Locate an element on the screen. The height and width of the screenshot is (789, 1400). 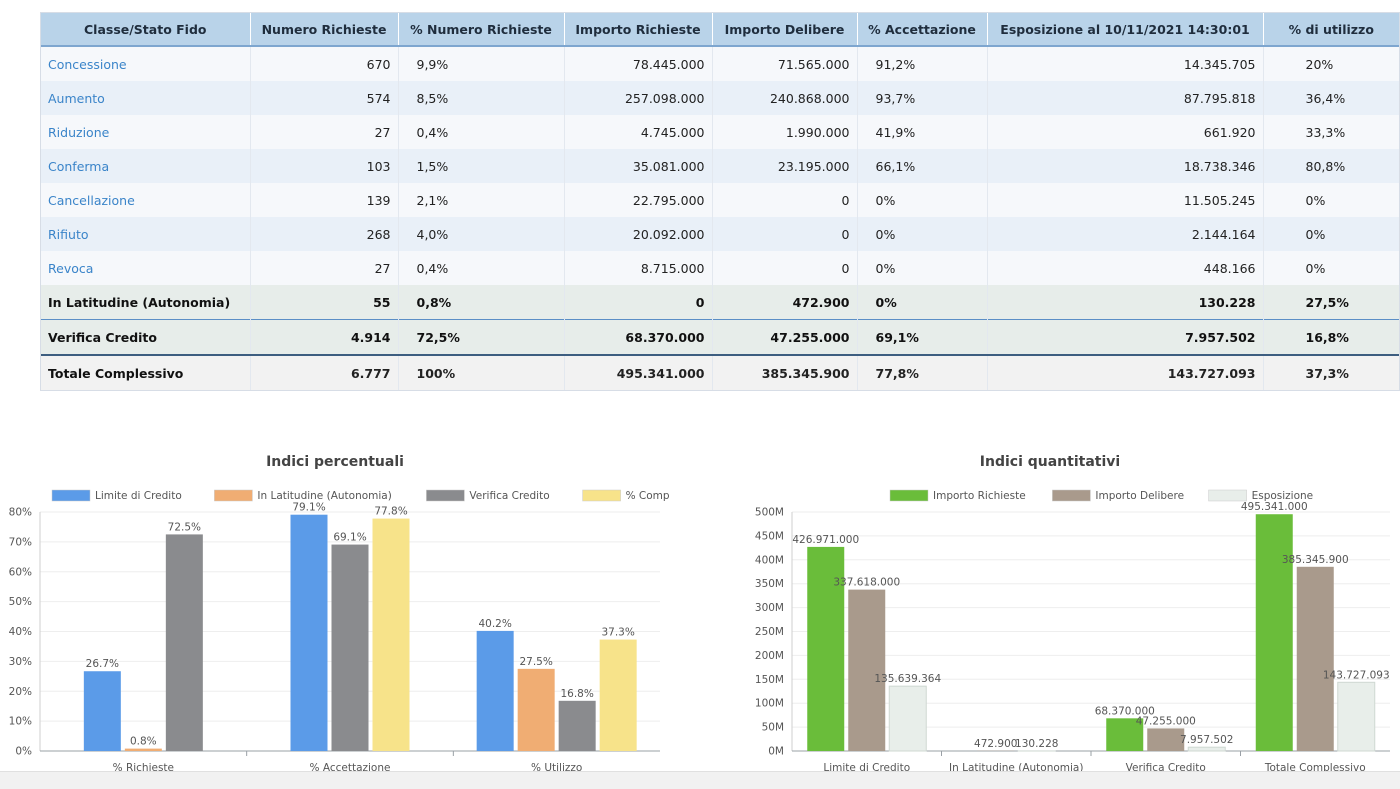
data-label: 26.7% is located at coordinates (102, 664).